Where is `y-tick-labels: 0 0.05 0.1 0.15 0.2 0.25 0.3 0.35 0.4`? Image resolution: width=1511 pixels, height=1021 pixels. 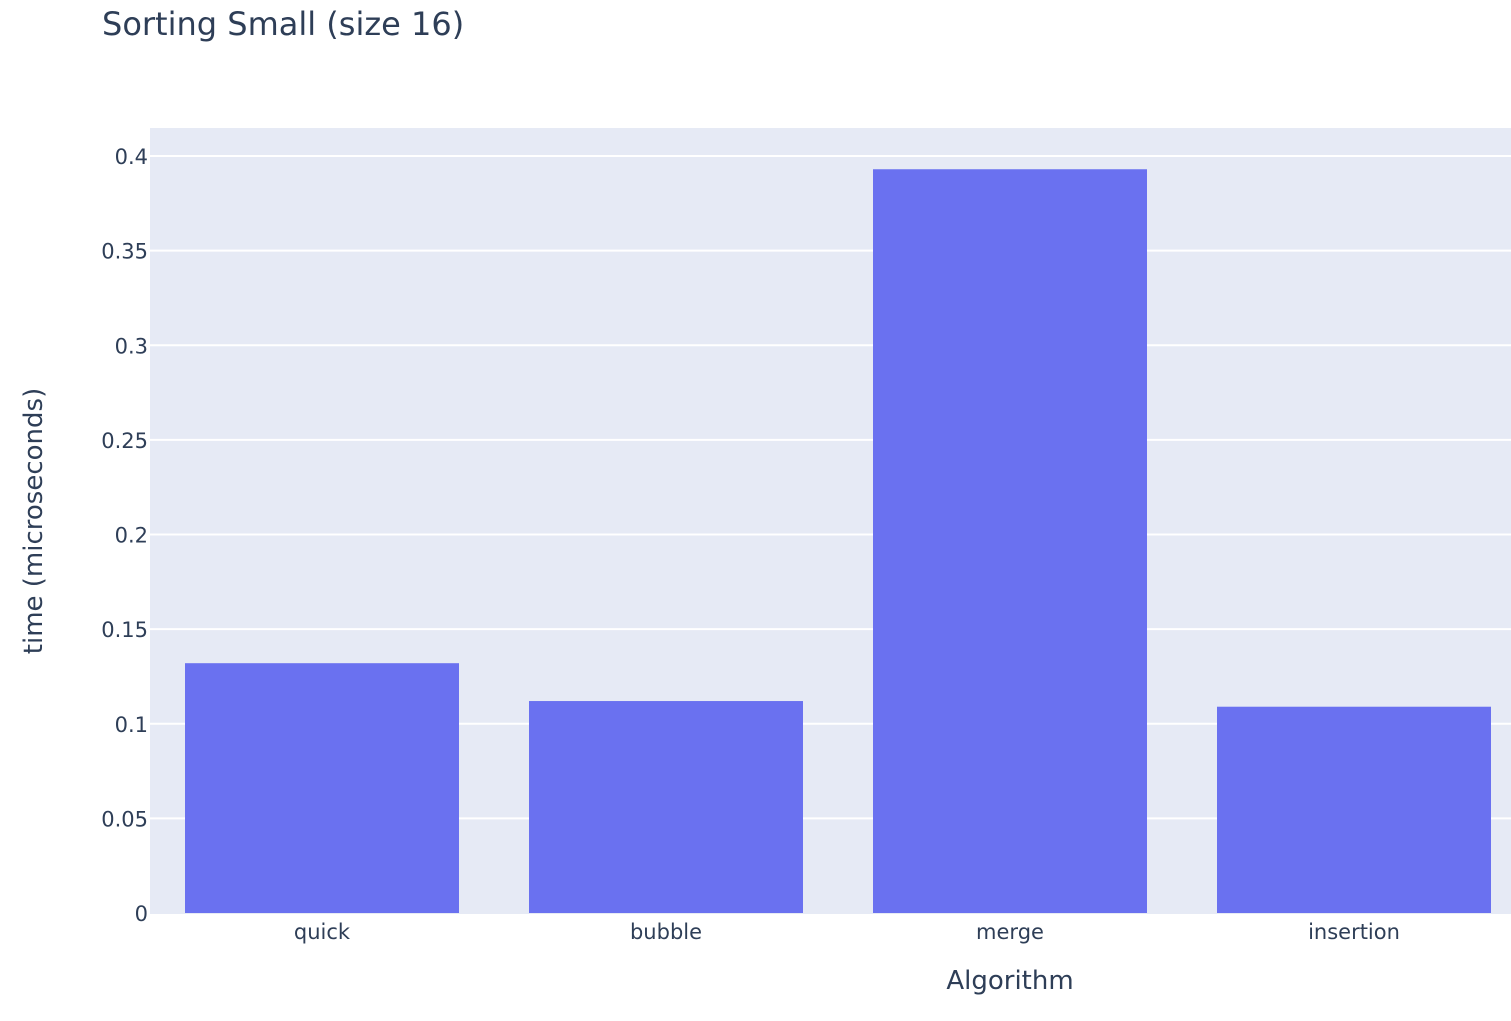 y-tick-labels: 0 0.05 0.1 0.15 0.2 0.25 0.3 0.35 0.4 is located at coordinates (124, 535).